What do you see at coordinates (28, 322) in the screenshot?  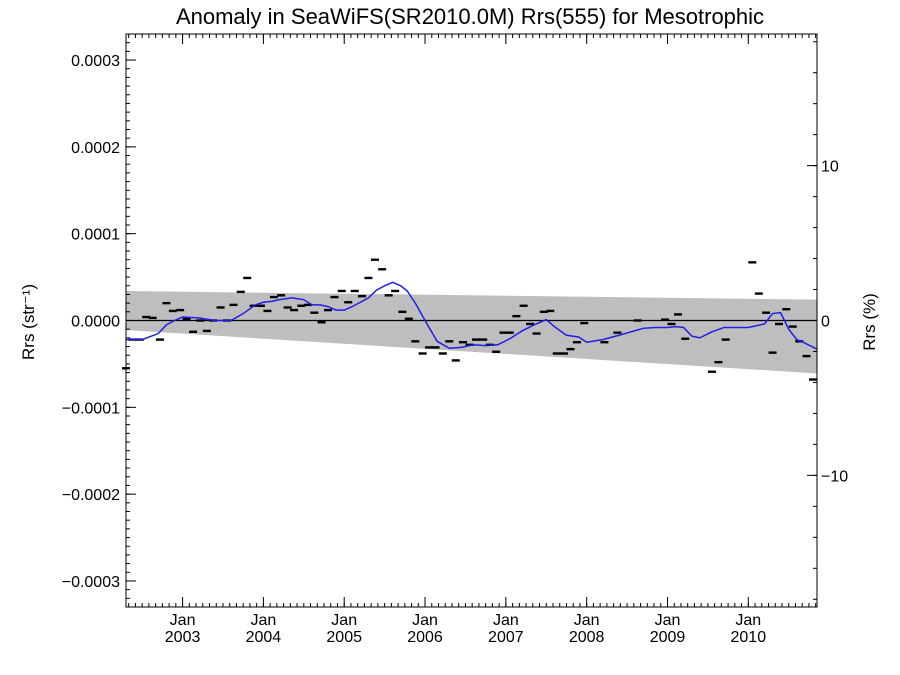 I see `left-y-axis-label: Rrs (str⁻¹)` at bounding box center [28, 322].